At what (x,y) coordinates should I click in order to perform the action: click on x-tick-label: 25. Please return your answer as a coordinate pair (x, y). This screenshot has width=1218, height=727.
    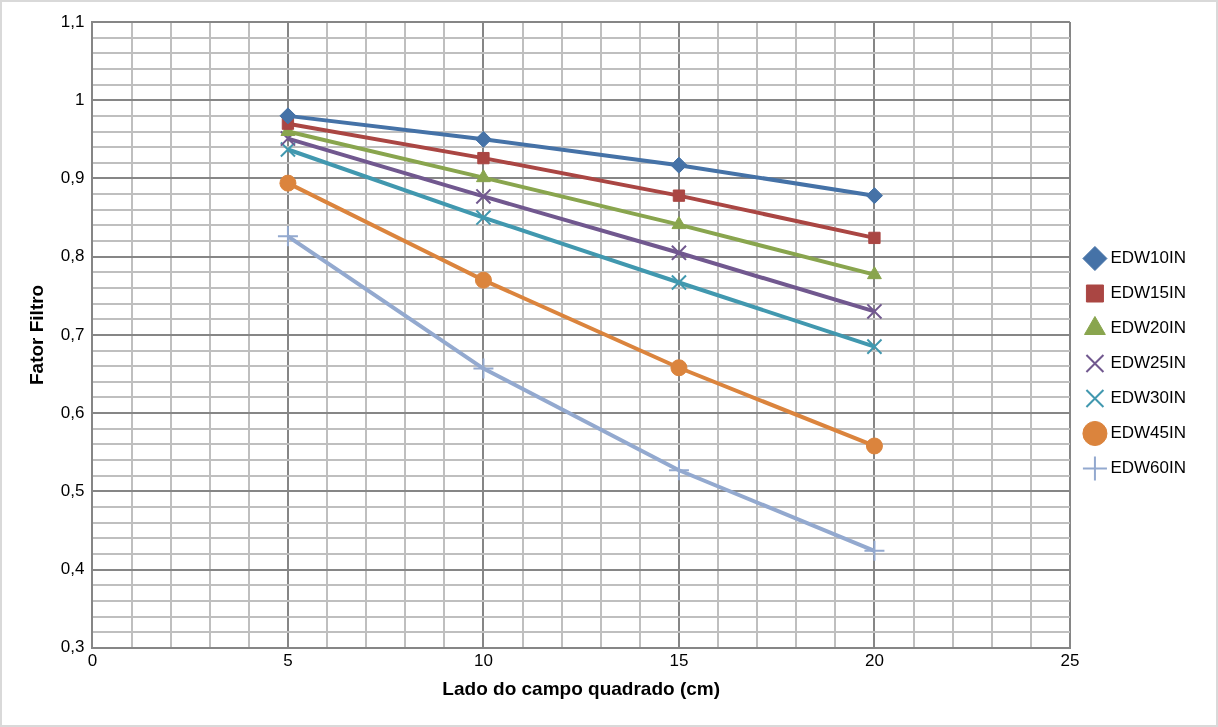
    Looking at the image, I should click on (1070, 660).